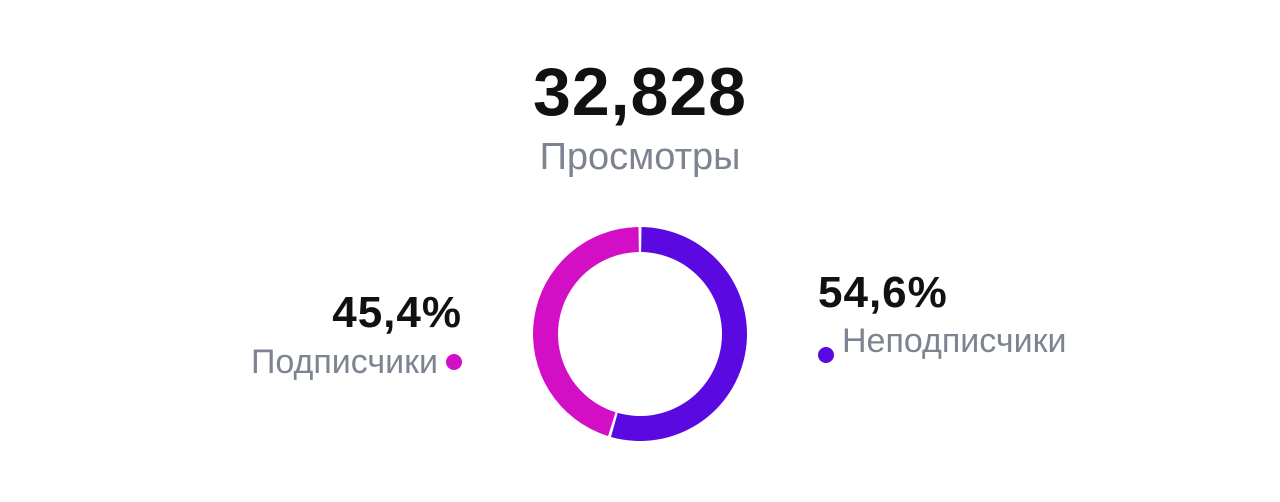 This screenshot has width=1280, height=502. Describe the element at coordinates (454, 362) in the screenshot. I see `subscribers-color-dot` at that location.